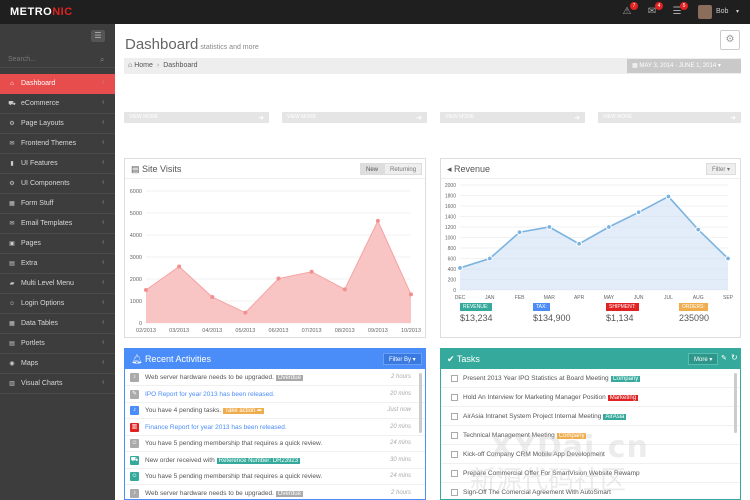 The height and width of the screenshot is (500, 750). Describe the element at coordinates (738, 12) in the screenshot. I see `chevron-down-icon: ▾` at that location.